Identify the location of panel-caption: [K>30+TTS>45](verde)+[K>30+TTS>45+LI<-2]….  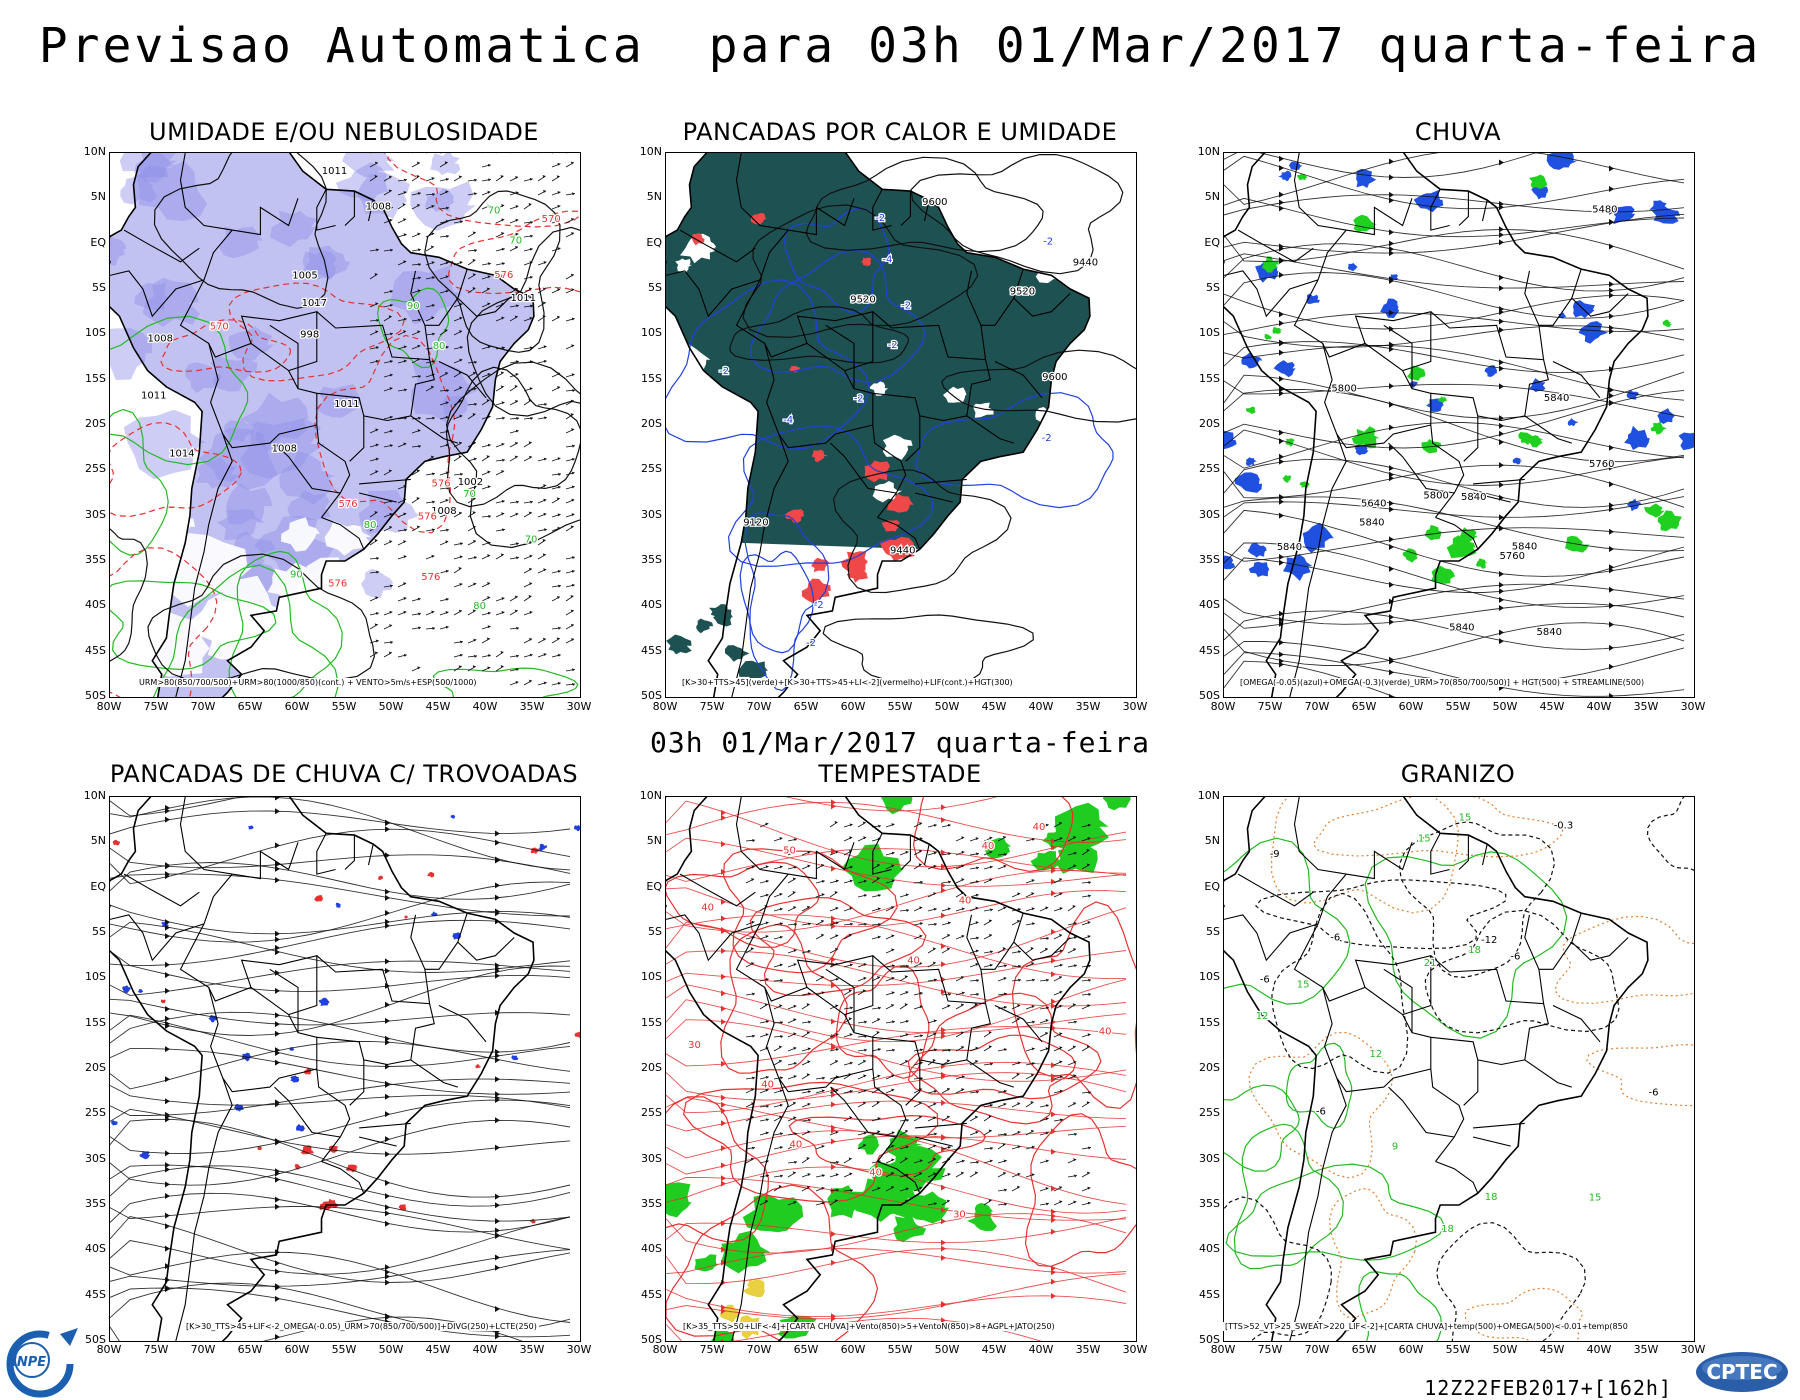
(847, 682).